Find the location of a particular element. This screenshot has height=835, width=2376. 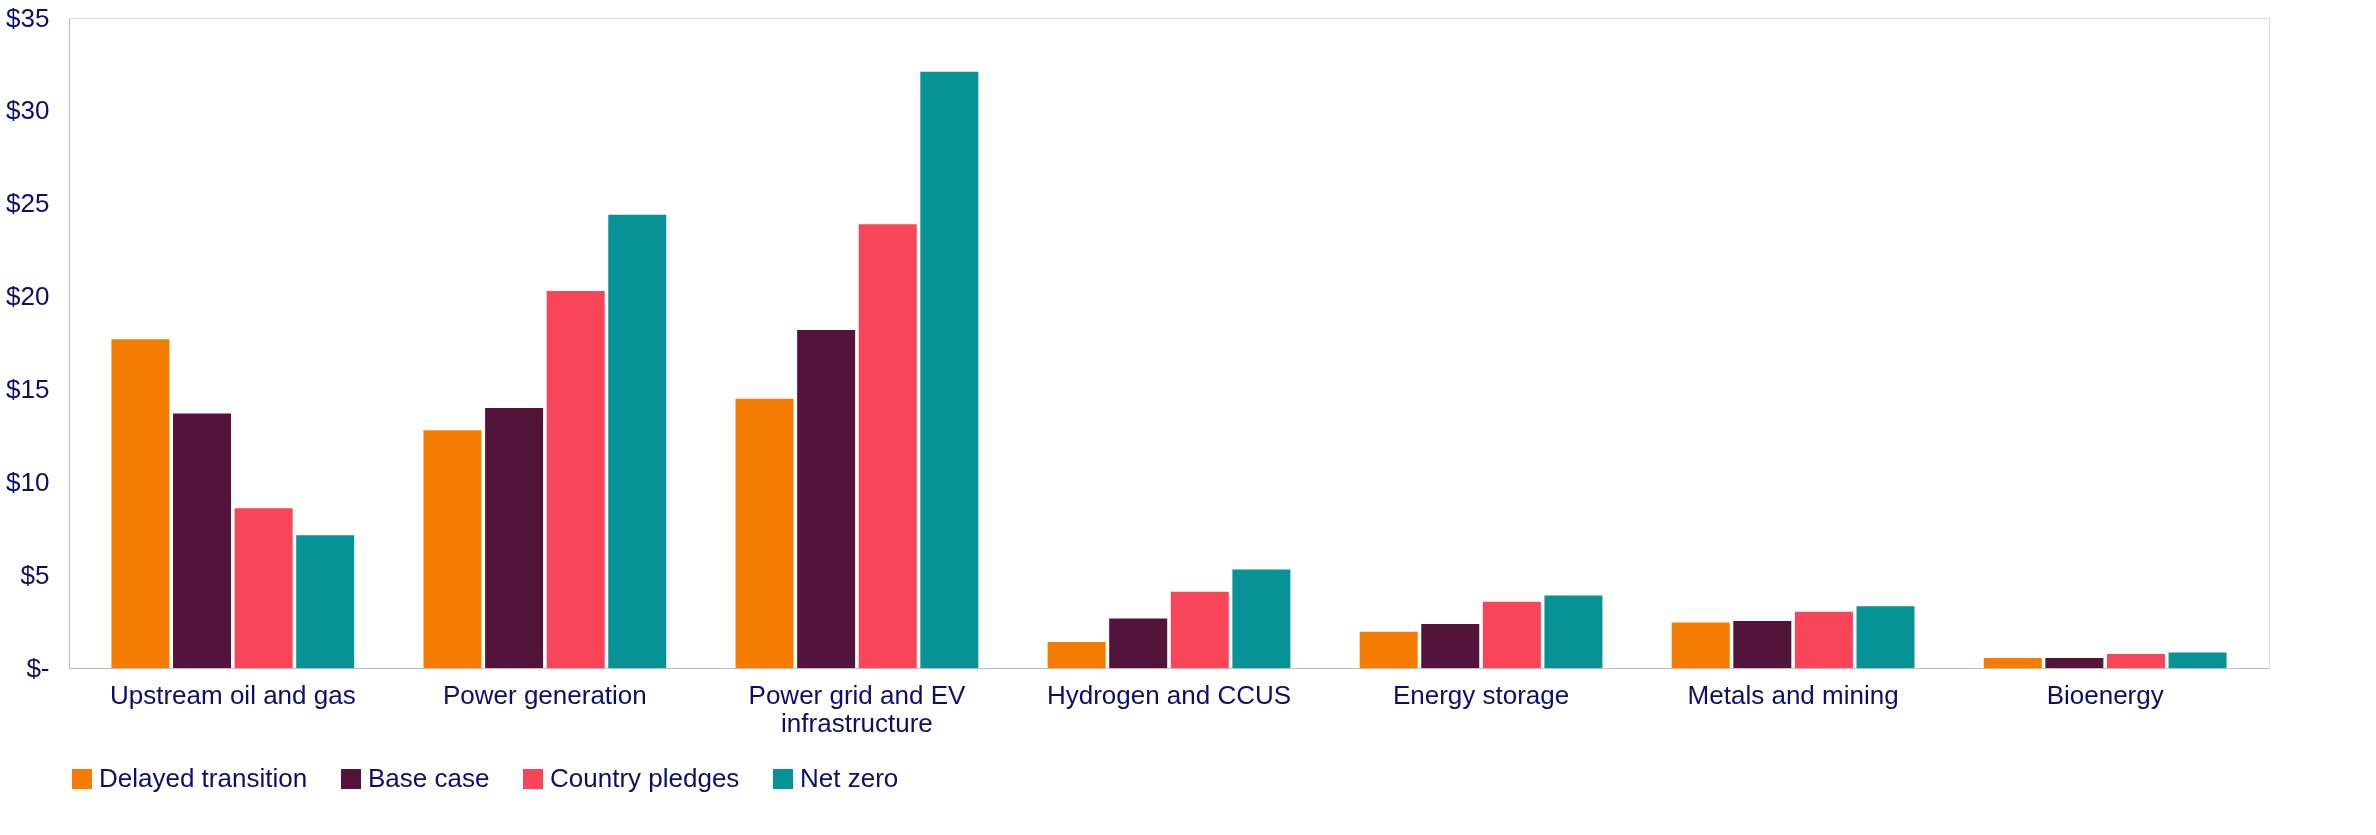

x-tick-label: Hydrogen and CCUS is located at coordinates (1169, 694).